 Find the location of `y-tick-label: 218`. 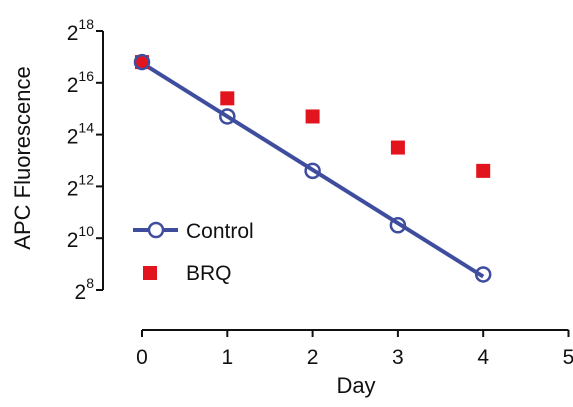

y-tick-label: 218 is located at coordinates (80, 30).